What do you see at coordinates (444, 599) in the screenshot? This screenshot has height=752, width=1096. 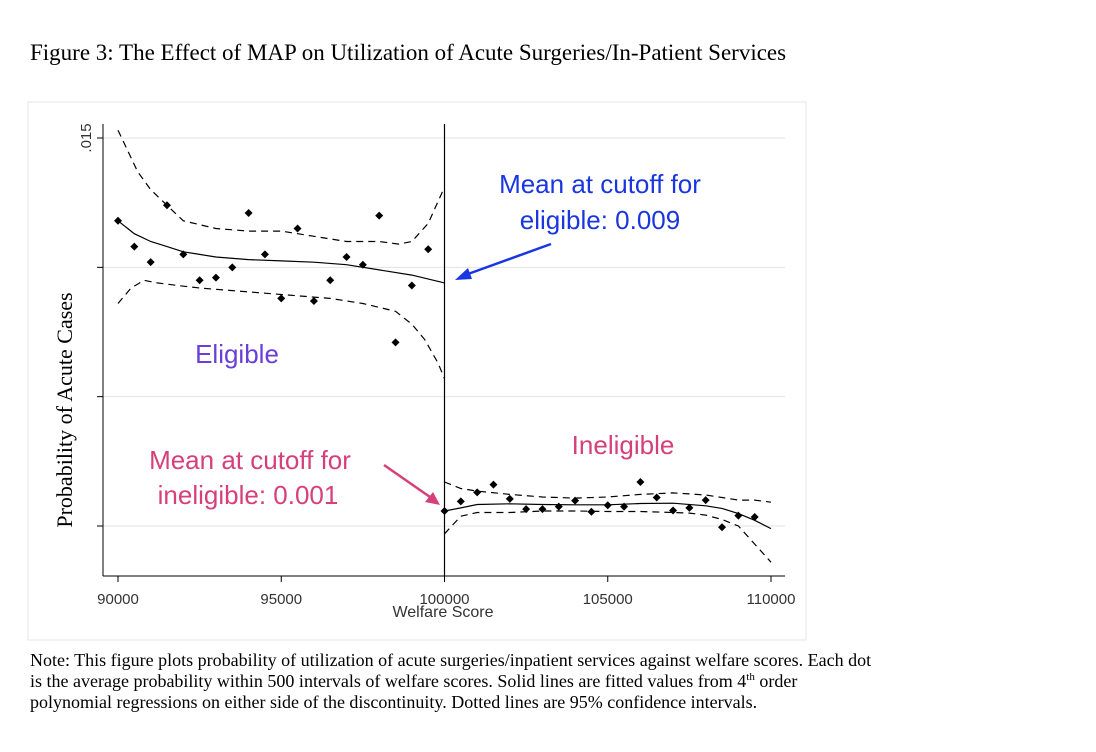 I see `x-tick-label: 100000` at bounding box center [444, 599].